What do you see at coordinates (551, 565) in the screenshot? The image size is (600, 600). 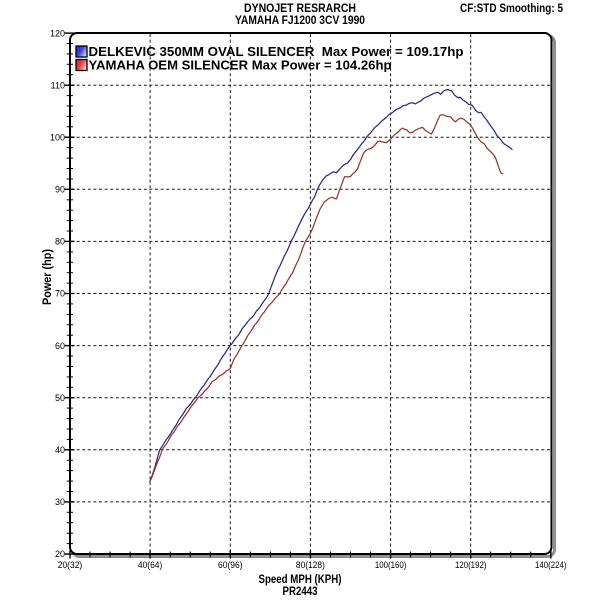 I see `svg-text: 140(224)` at bounding box center [551, 565].